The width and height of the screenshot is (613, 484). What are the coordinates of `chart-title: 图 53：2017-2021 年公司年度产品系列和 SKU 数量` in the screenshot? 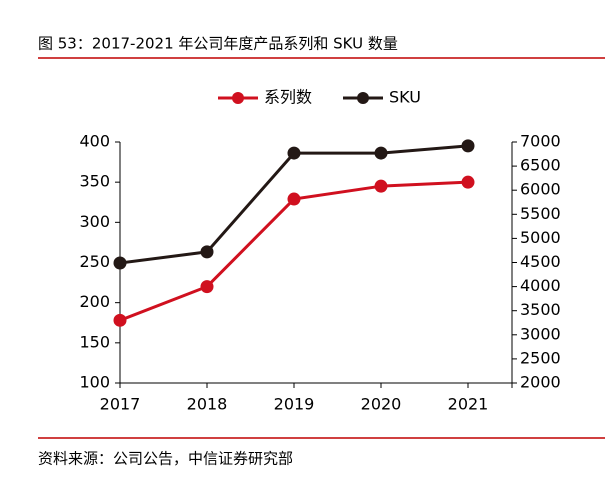 It's located at (218, 44).